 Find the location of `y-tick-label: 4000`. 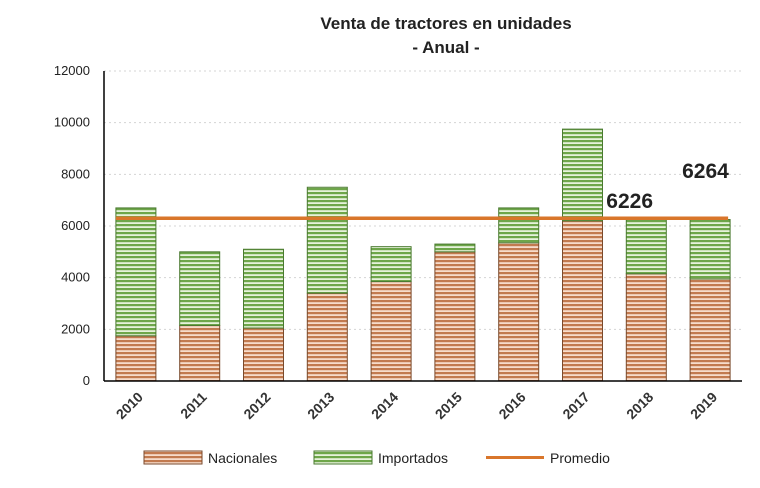

y-tick-label: 4000 is located at coordinates (75, 277).